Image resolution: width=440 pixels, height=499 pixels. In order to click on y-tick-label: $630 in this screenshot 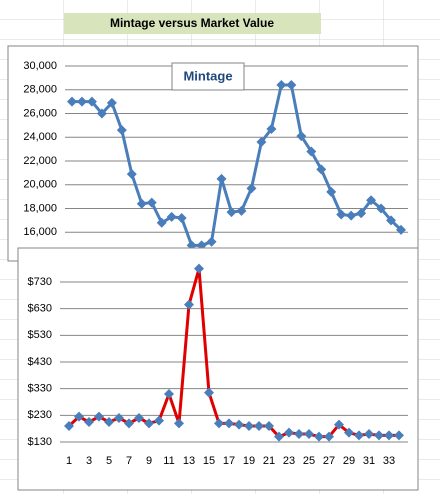, I will do `click(40, 309)`.